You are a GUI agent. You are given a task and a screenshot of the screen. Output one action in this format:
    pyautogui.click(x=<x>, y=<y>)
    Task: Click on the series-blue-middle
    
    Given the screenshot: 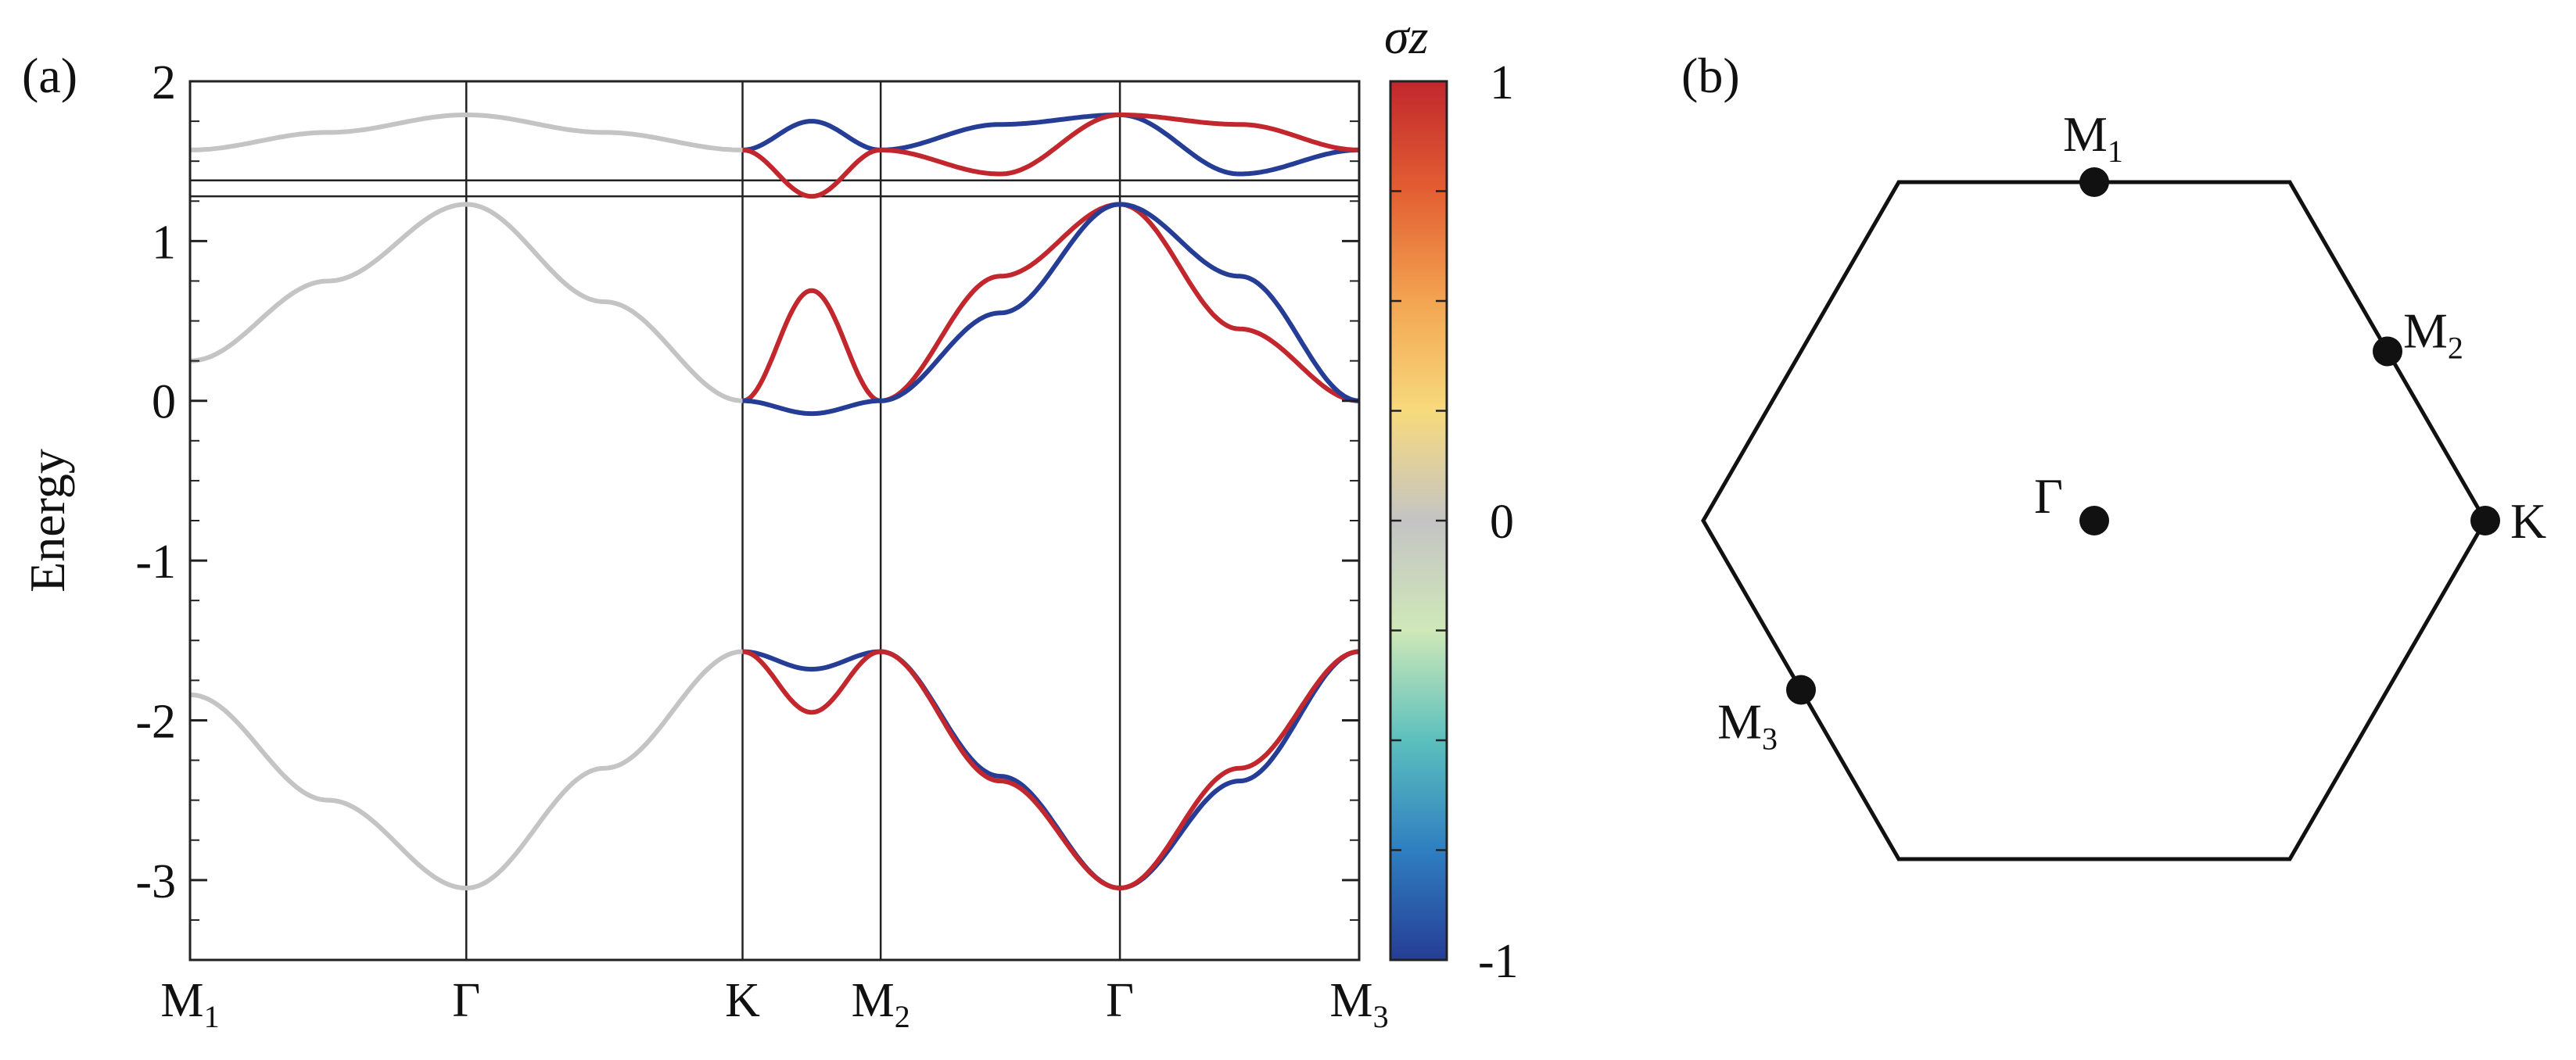 What is the action you would take?
    pyautogui.click(x=1050, y=309)
    